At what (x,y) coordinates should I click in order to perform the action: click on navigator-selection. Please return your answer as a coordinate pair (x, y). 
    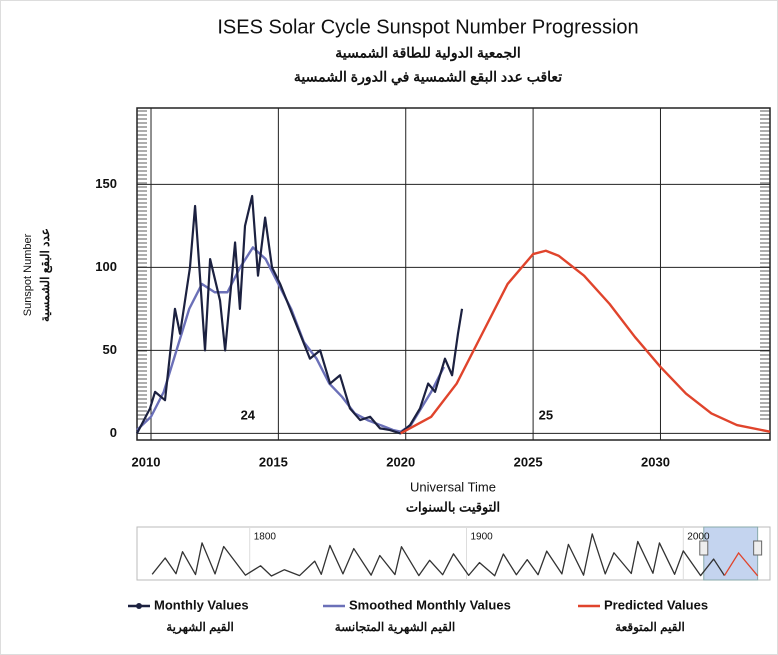
    Looking at the image, I should click on (731, 553).